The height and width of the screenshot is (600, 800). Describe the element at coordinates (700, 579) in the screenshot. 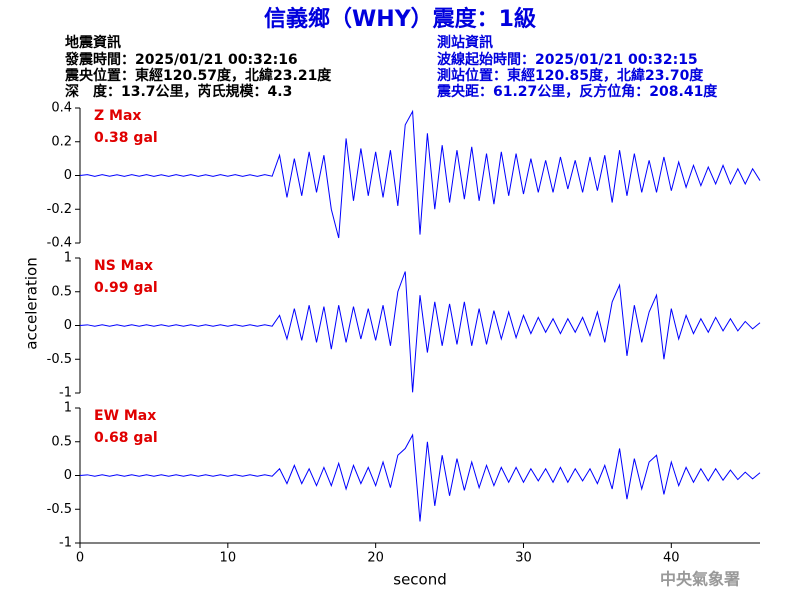

I see `watermark: 中央氣象署` at that location.